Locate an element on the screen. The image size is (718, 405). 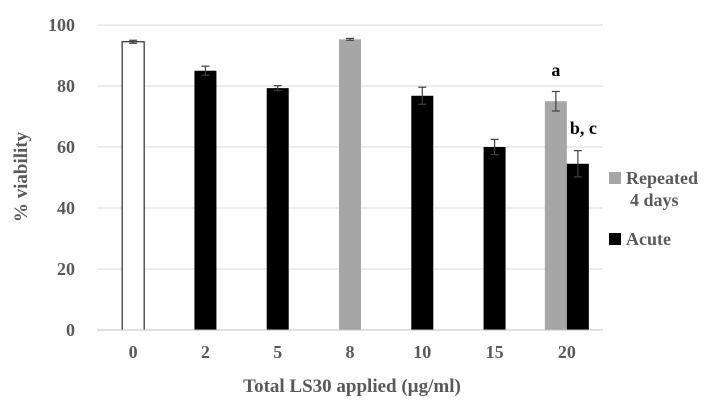
x-tick-label: 15 is located at coordinates (495, 352).